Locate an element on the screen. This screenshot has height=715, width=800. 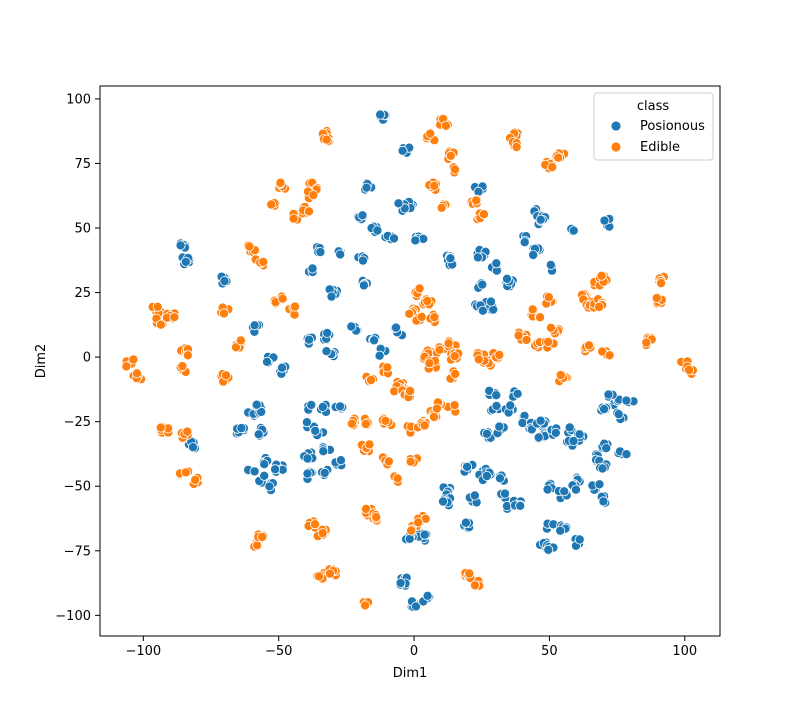
y-tick-label: 100 is located at coordinates (78, 99).